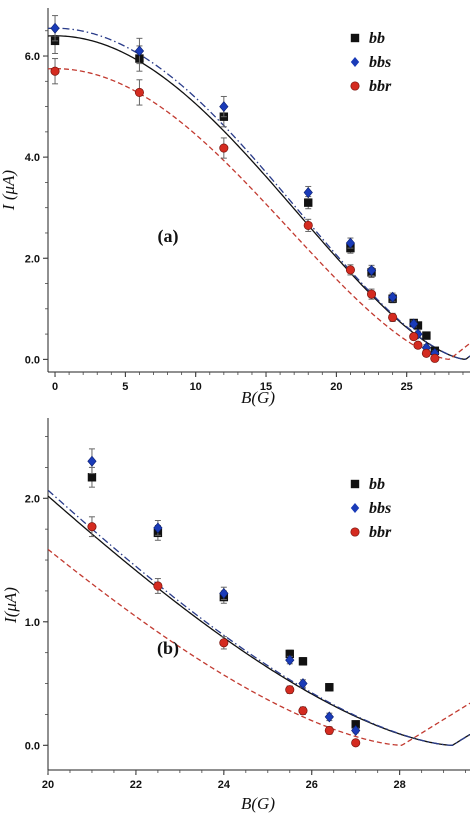  What do you see at coordinates (125, 387) in the screenshot?
I see `x-tick-label: 5` at bounding box center [125, 387].